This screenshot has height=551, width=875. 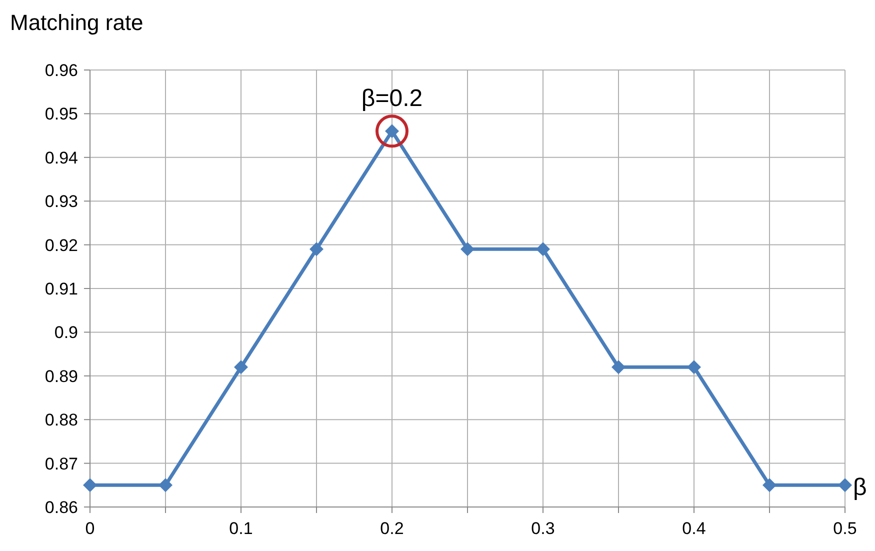 What do you see at coordinates (392, 98) in the screenshot?
I see `annotation: β=0.2` at bounding box center [392, 98].